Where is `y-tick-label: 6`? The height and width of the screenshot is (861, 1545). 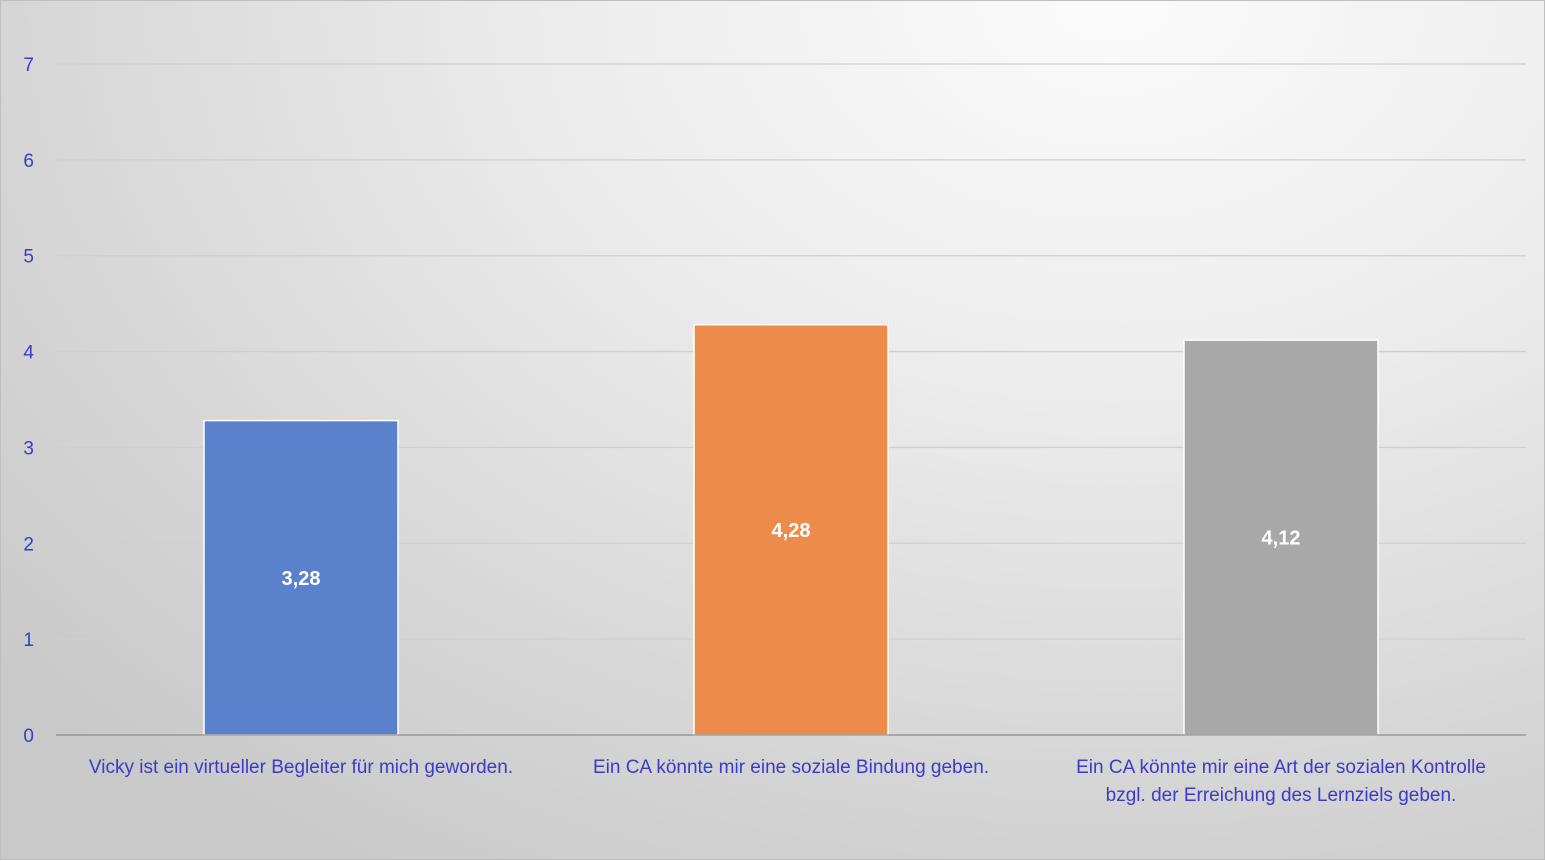
y-tick-label: 6 is located at coordinates (28, 161).